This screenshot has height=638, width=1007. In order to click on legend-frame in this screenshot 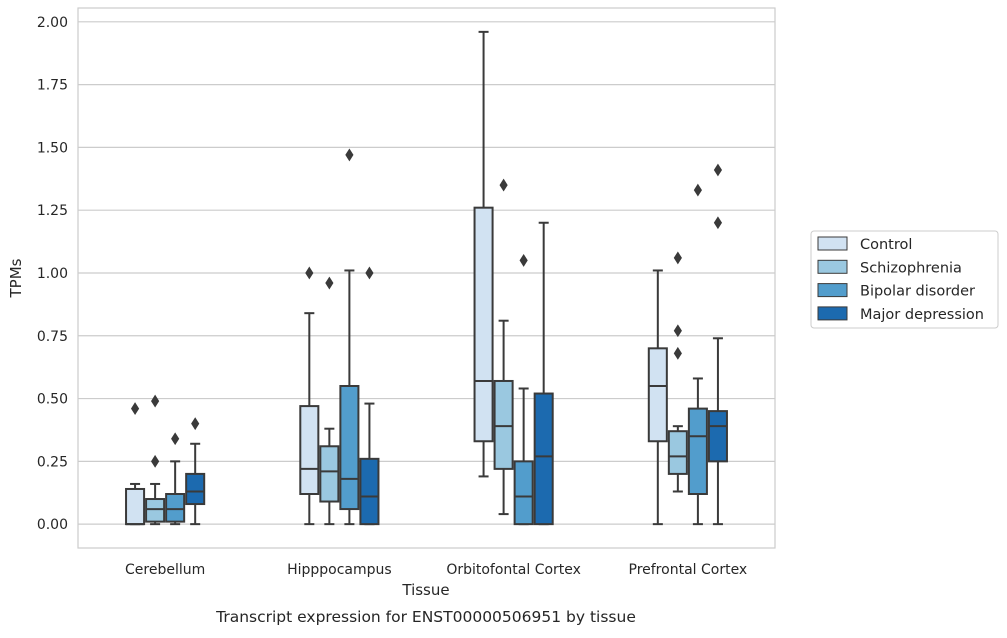, I will do `click(904, 279)`.